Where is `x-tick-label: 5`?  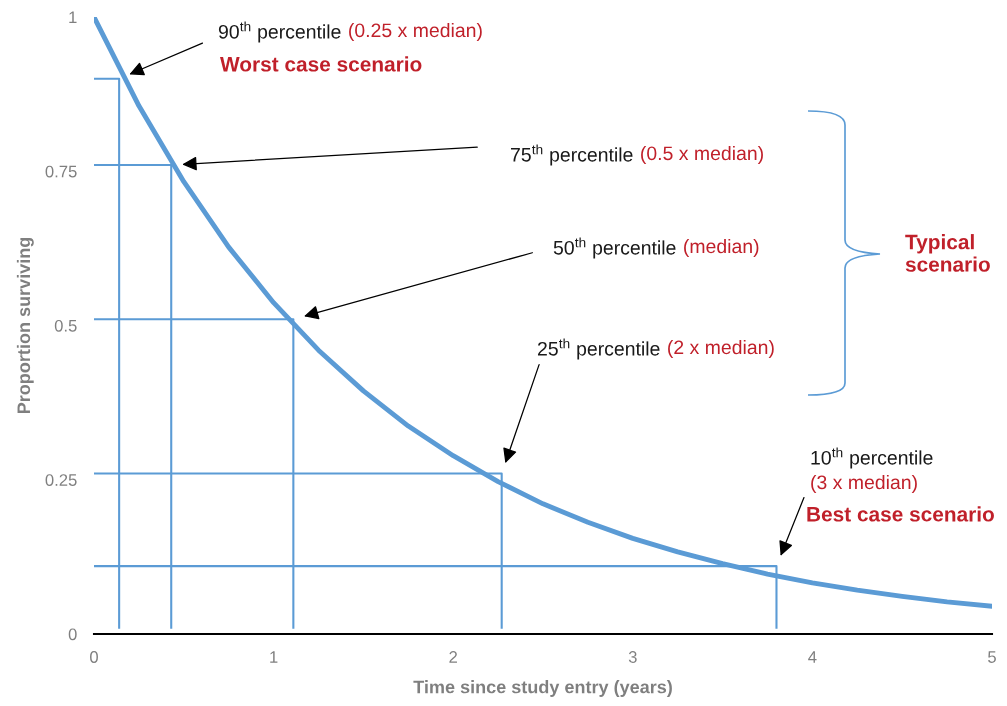 x-tick-label: 5 is located at coordinates (992, 657).